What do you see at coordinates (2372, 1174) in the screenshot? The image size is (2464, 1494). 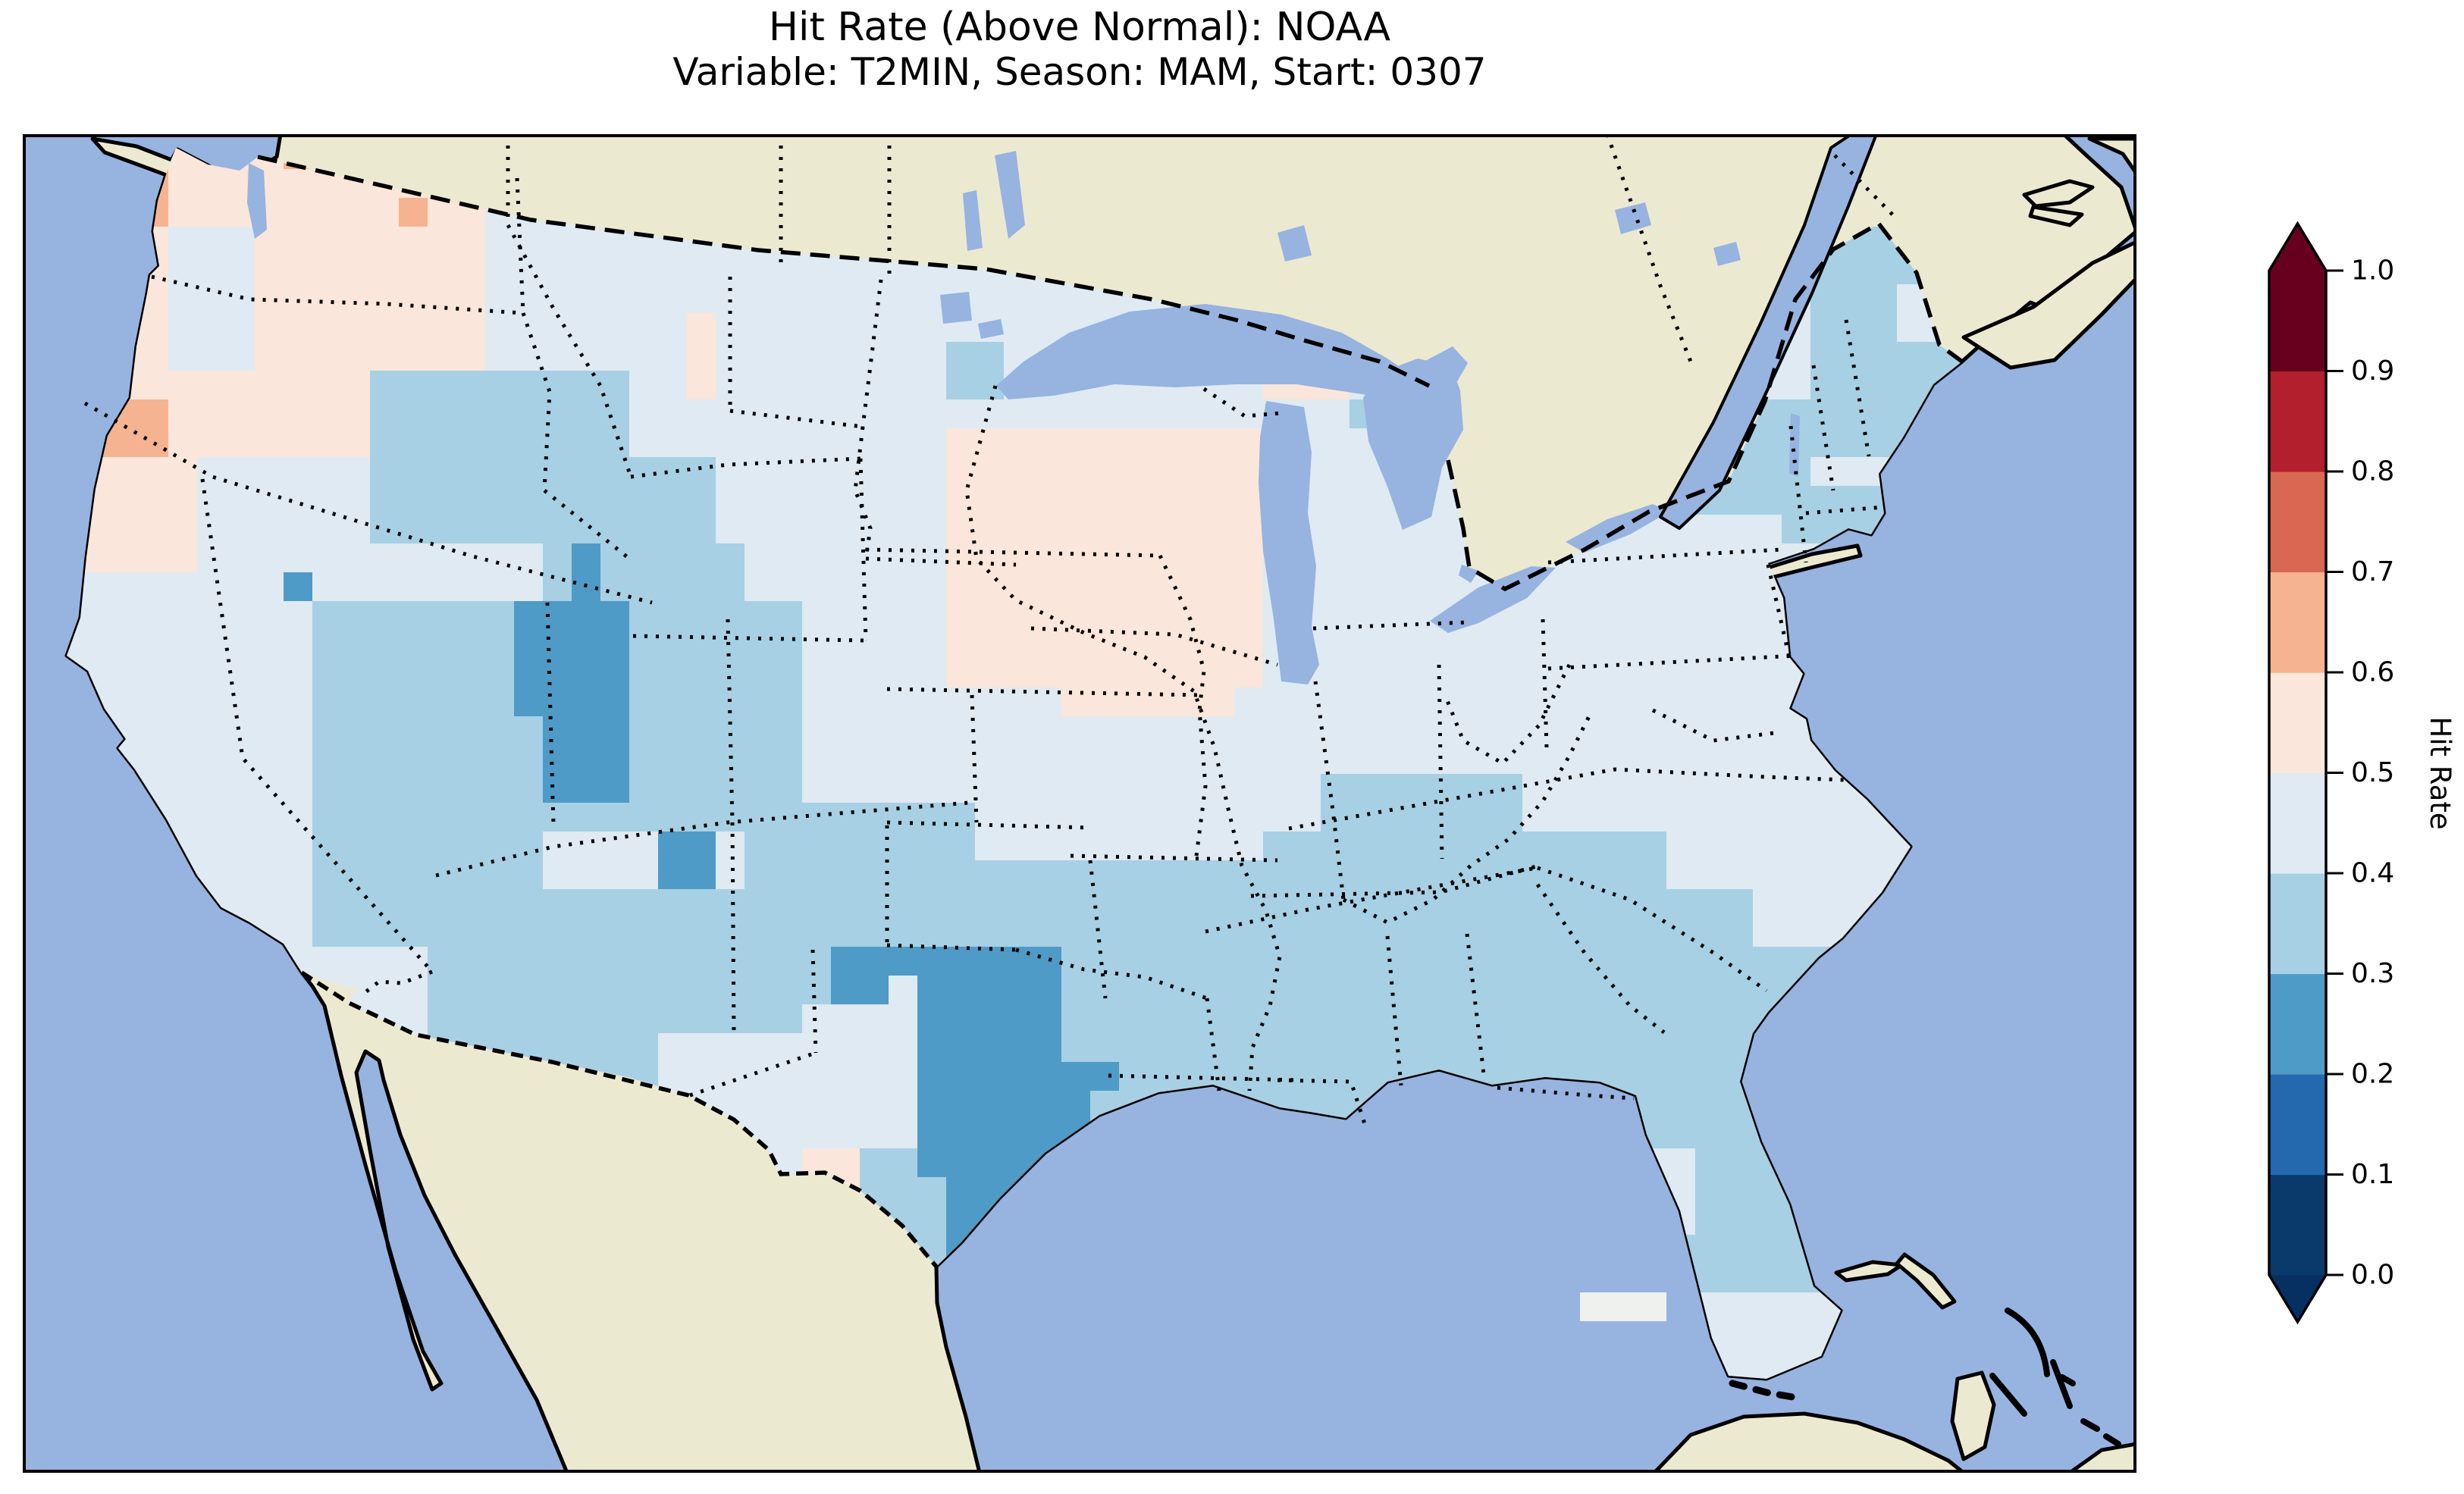 I see `colorbar-tick-label: 0.1` at bounding box center [2372, 1174].